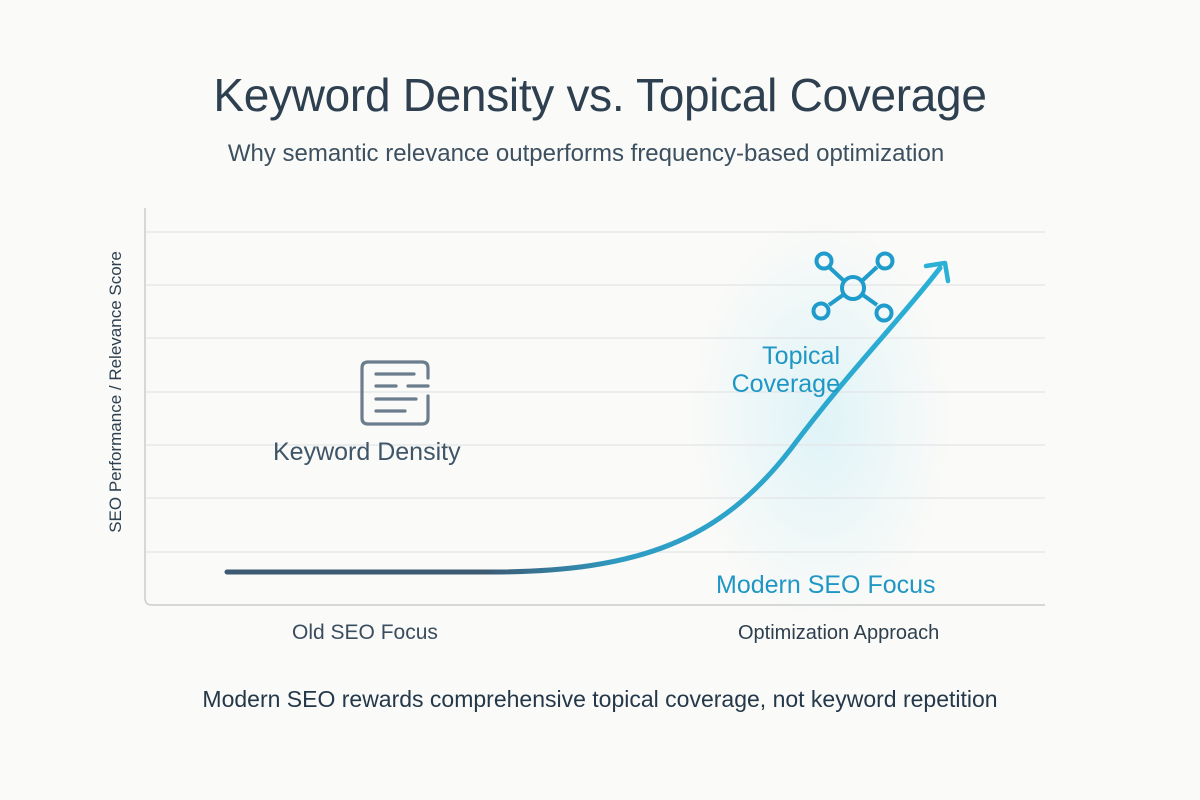 The width and height of the screenshot is (1200, 800). Describe the element at coordinates (853, 287) in the screenshot. I see `network-nodes-icon` at that location.